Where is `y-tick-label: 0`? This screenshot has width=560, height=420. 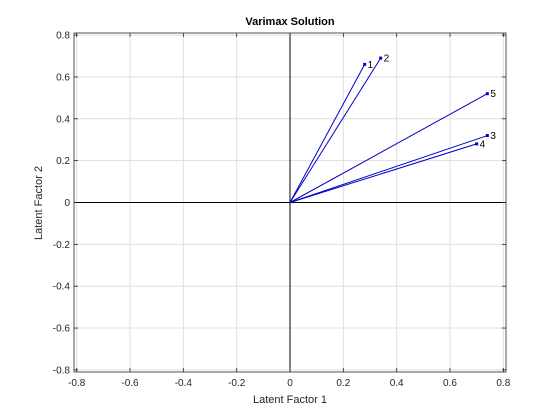
y-tick-label: 0 is located at coordinates (67, 203).